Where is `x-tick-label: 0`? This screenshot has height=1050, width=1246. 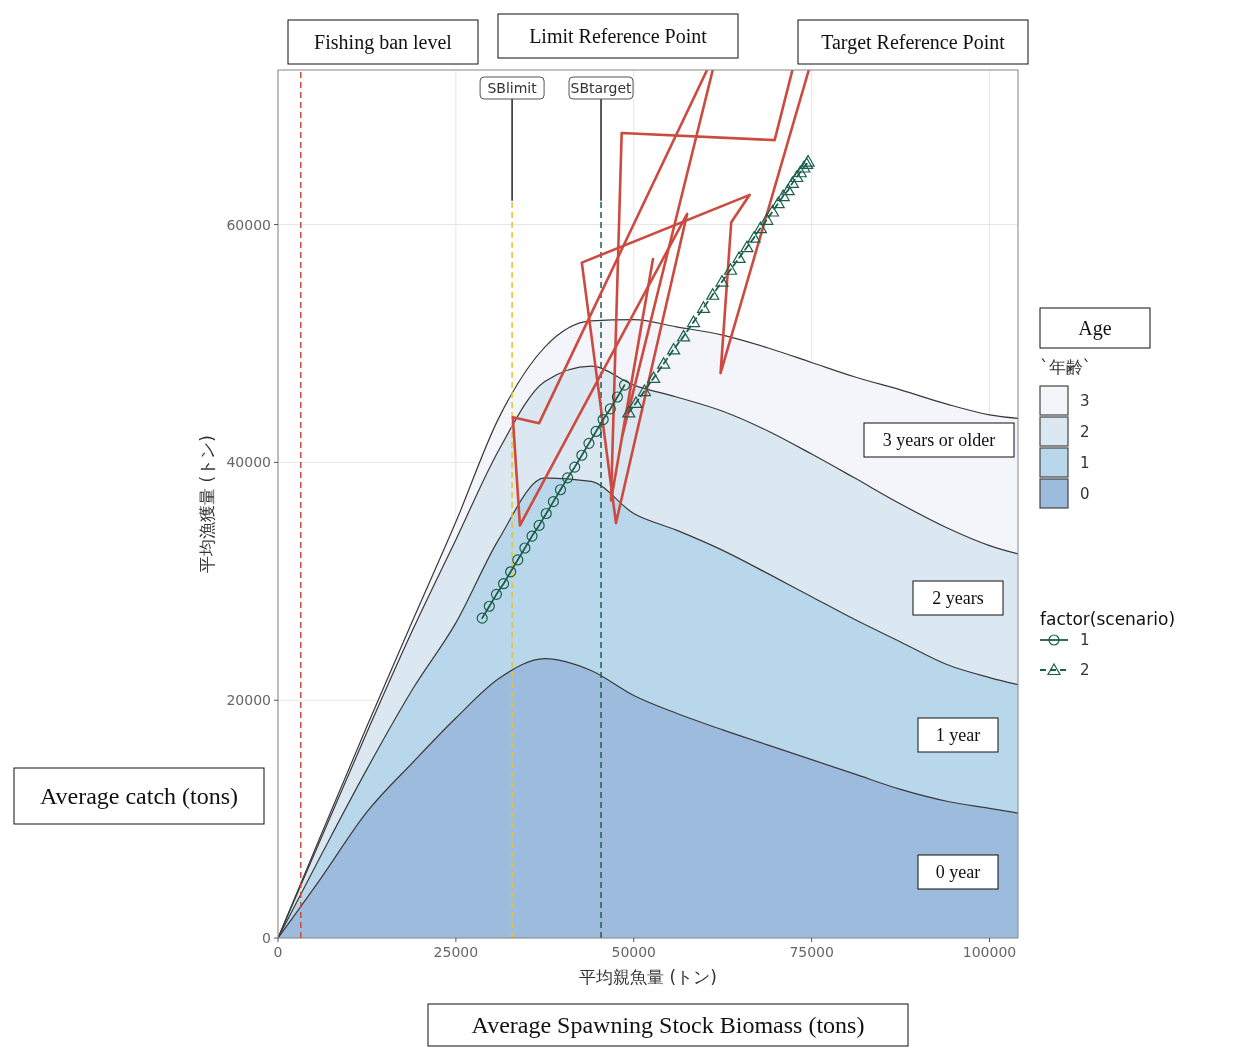
x-tick-label: 0 is located at coordinates (278, 952).